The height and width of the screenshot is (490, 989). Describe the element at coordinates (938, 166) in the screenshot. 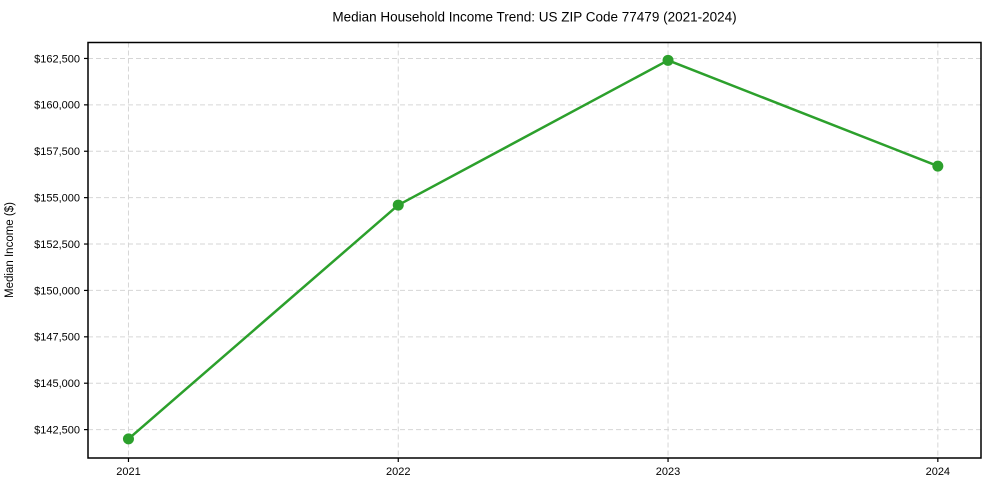

I see `data-point-2024` at that location.